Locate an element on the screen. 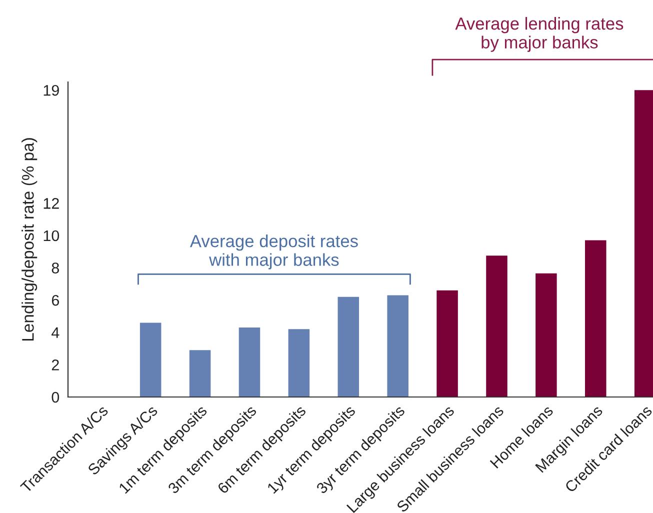  y-tick-label: 8 is located at coordinates (56, 268).